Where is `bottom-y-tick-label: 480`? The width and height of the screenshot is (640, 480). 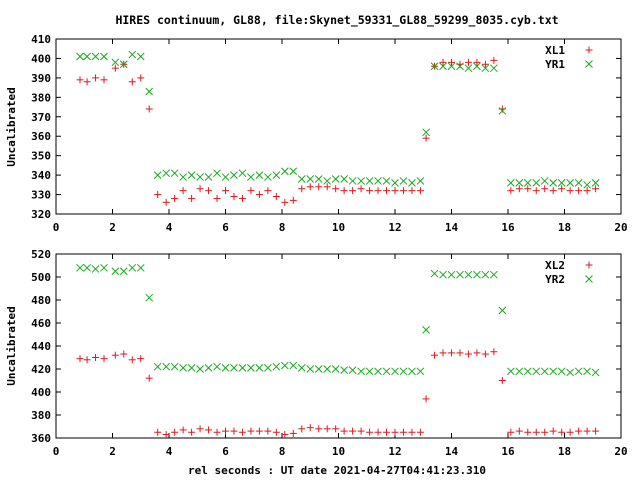 bottom-y-tick-label: 480 is located at coordinates (41, 300).